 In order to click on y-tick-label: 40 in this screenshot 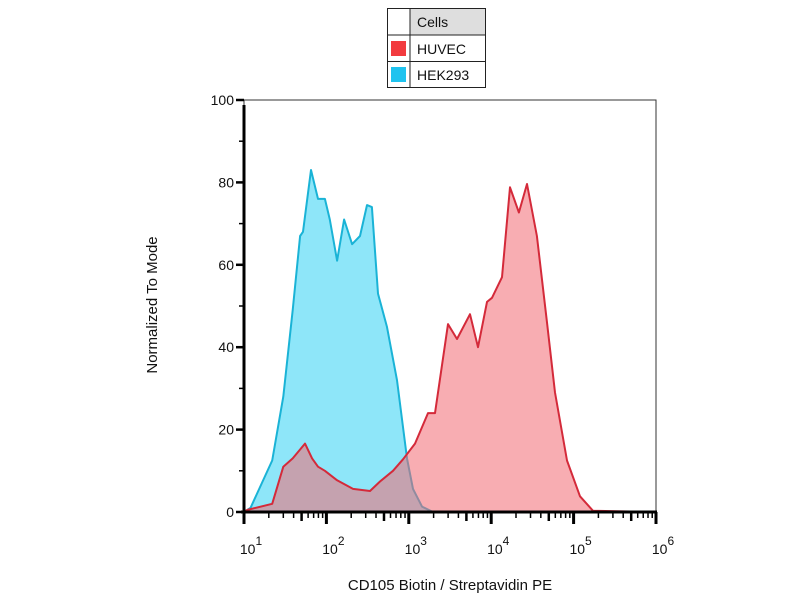, I will do `click(226, 347)`.